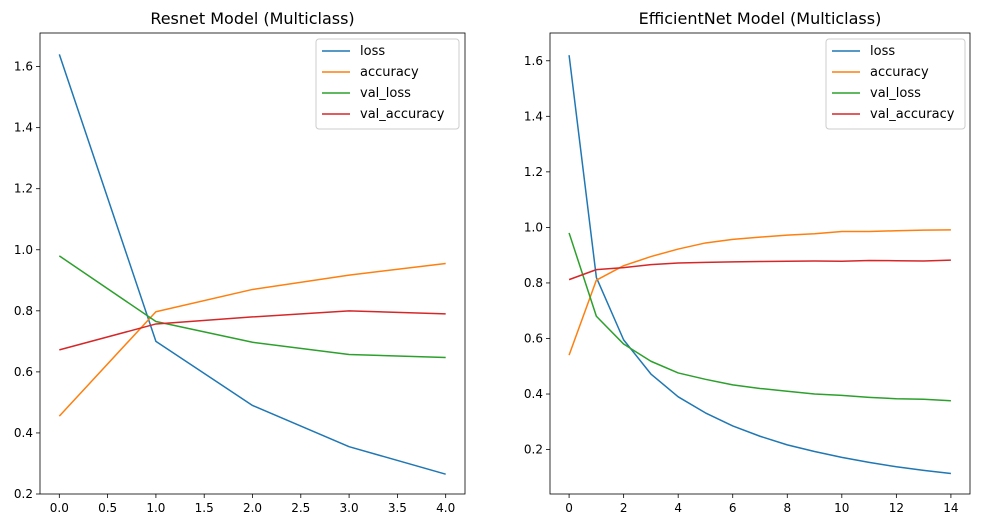 Image resolution: width=981 pixels, height=528 pixels. What do you see at coordinates (107, 508) in the screenshot?
I see `x-tick-label: 0.5` at bounding box center [107, 508].